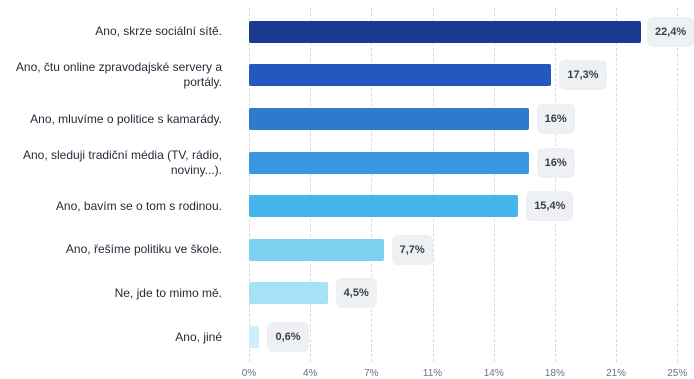  What do you see at coordinates (371, 373) in the screenshot?
I see `x-tick-label: 7%` at bounding box center [371, 373].